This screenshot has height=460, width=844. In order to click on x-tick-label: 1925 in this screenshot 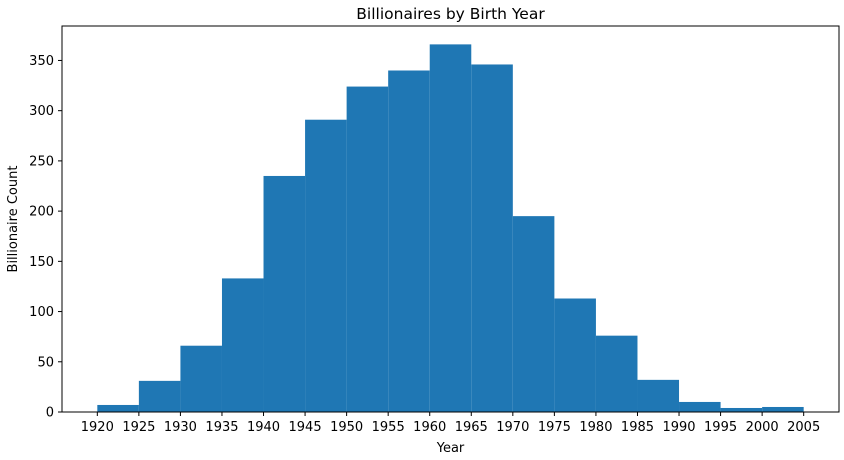, I will do `click(138, 427)`.